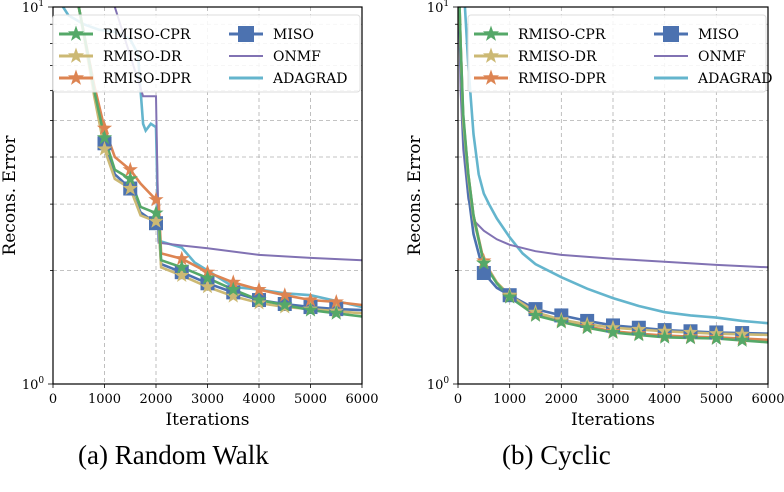 This screenshot has height=492, width=784. What do you see at coordinates (483, 272) in the screenshot?
I see `marker-miso` at bounding box center [483, 272].